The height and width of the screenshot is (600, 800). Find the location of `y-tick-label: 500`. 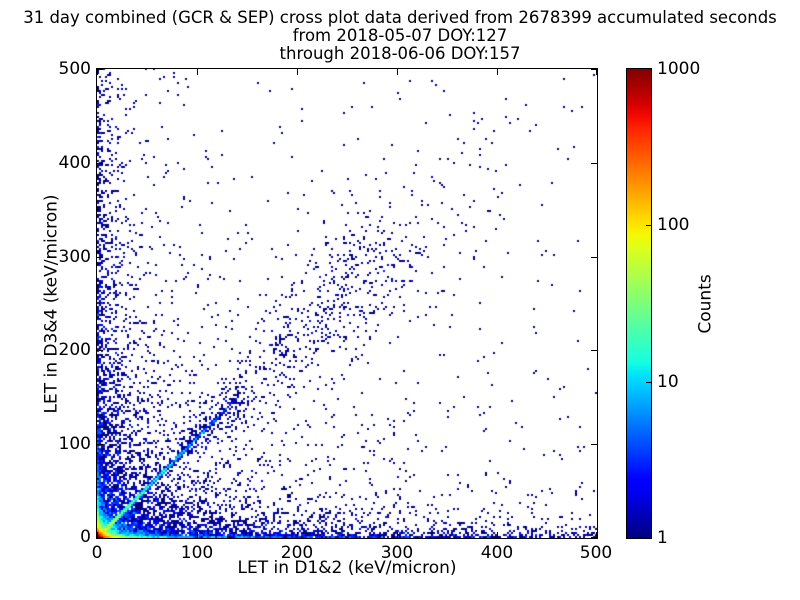

y-tick-label: 500 is located at coordinates (74, 69).